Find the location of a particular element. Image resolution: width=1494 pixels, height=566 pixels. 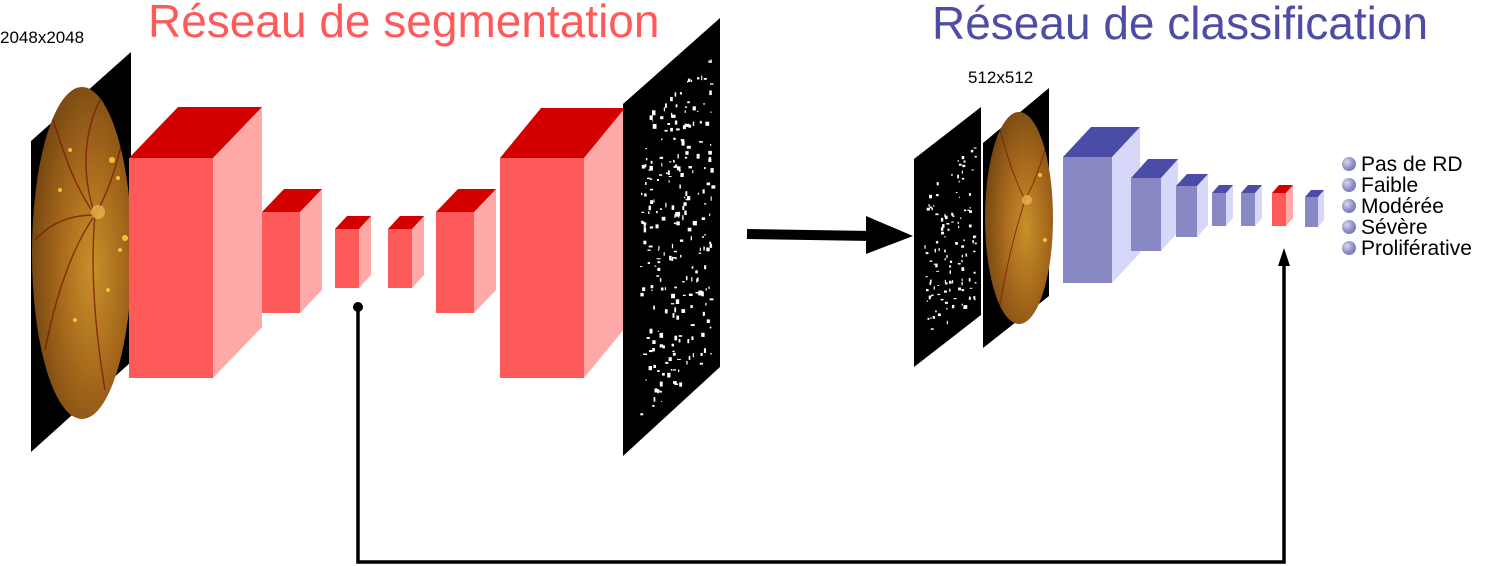

class-label: Pas de RD is located at coordinates (1412, 164).